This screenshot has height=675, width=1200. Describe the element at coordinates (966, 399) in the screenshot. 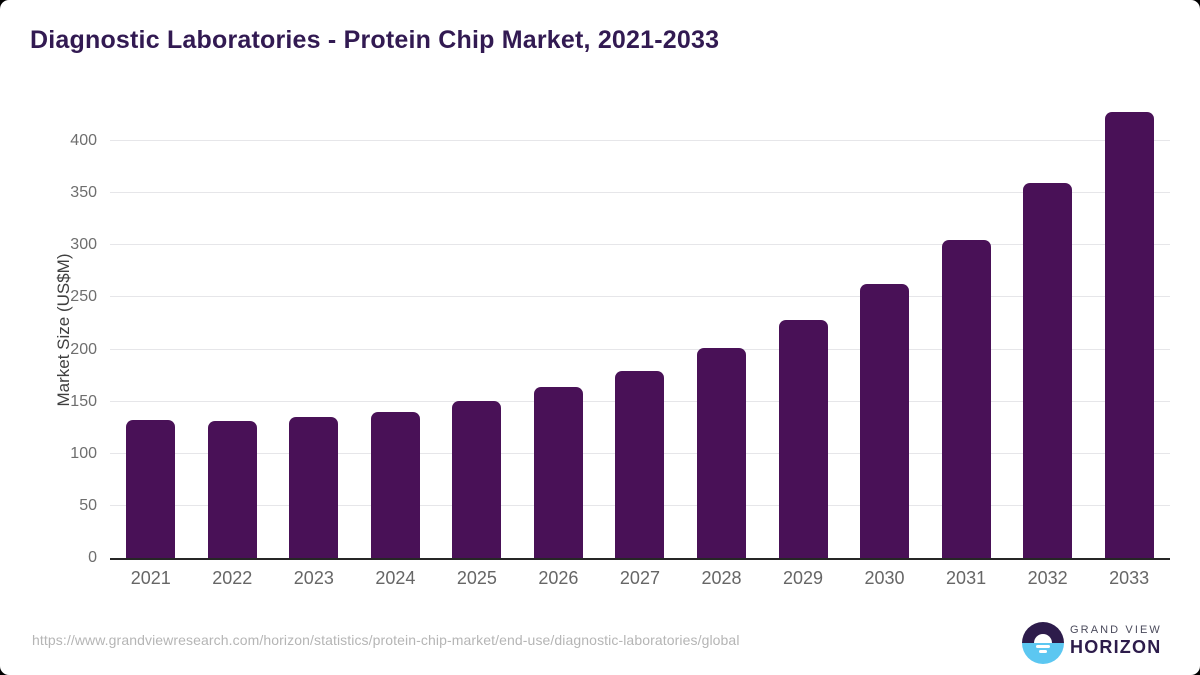

I see `bar-2031` at that location.